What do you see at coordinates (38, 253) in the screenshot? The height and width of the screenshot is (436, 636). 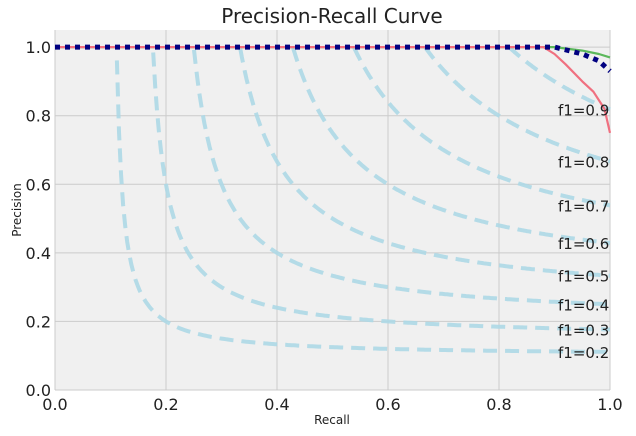 I see `y-tick-label: 0.4` at bounding box center [38, 253].